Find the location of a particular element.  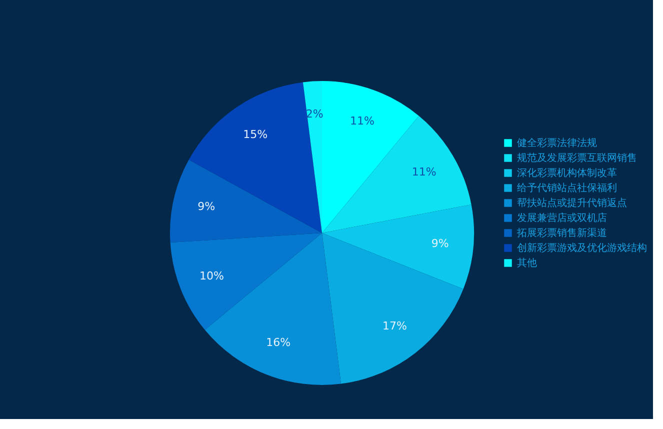

legend-label: 规范及发展彩票互联网销售 is located at coordinates (577, 158).